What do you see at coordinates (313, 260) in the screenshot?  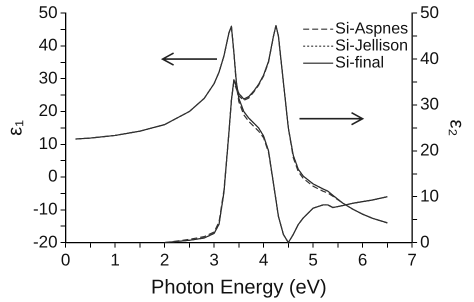 I see `x-tick-label: 5` at bounding box center [313, 260].